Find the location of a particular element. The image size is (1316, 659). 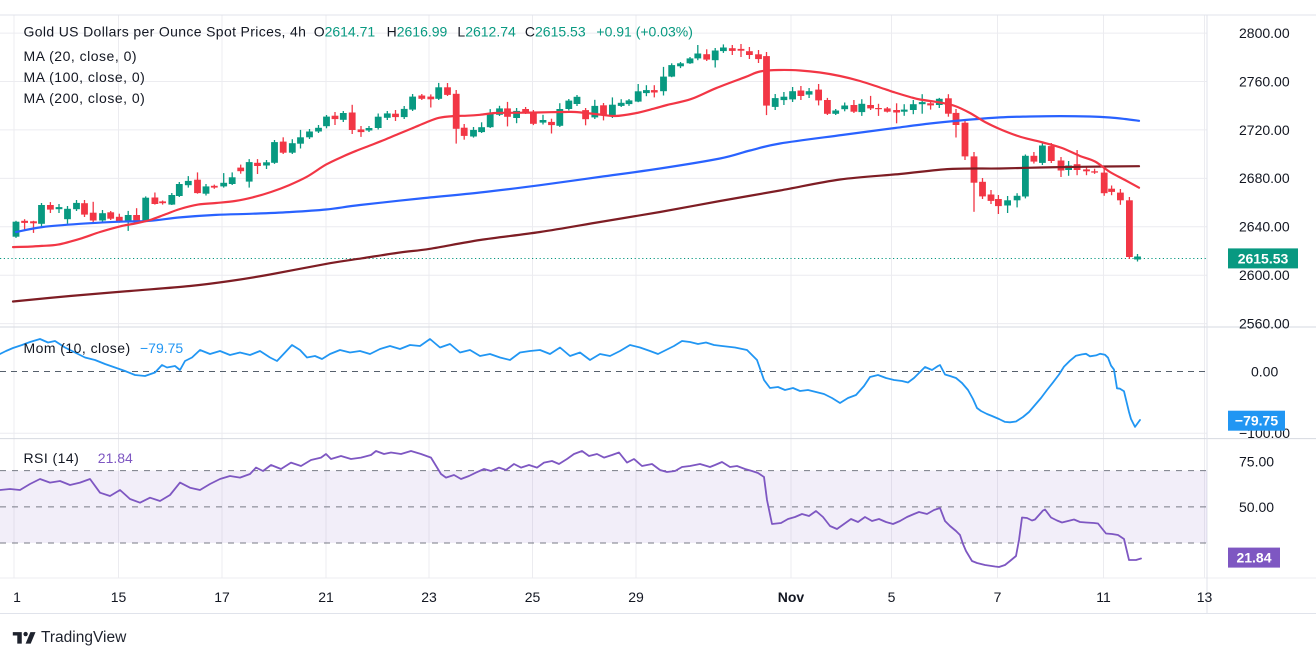

svg-text: Mom (10, close) is located at coordinates (77, 348).